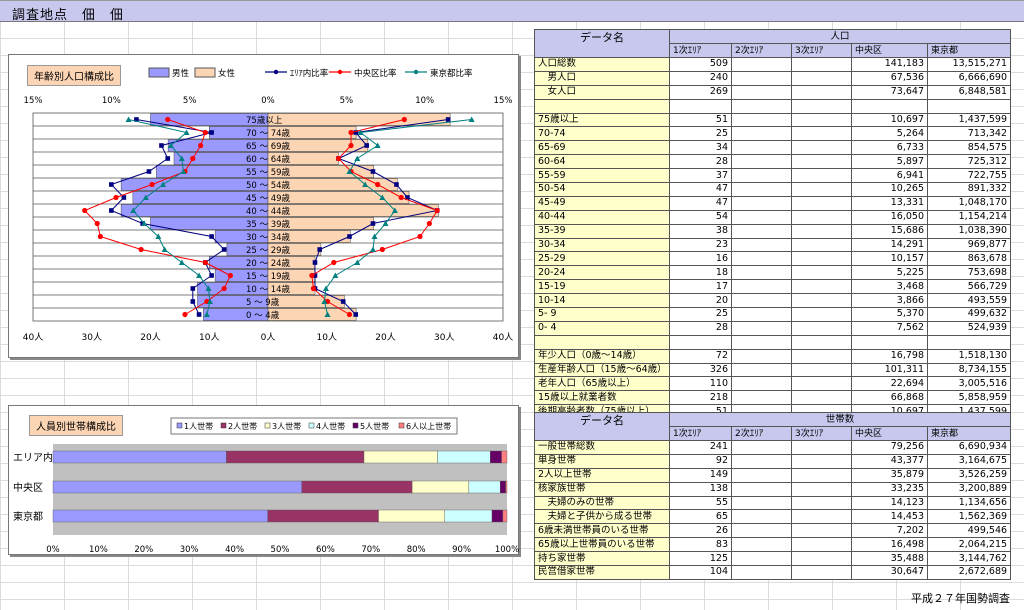 The width and height of the screenshot is (1024, 610). What do you see at coordinates (889, 370) in the screenshot?
I see `cell-value: 101,311` at bounding box center [889, 370].